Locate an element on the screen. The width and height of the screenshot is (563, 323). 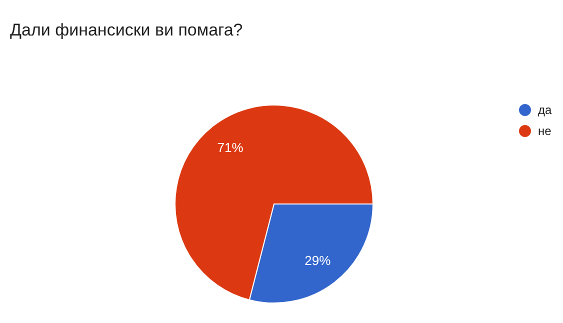
legend-label: да is located at coordinates (545, 110).